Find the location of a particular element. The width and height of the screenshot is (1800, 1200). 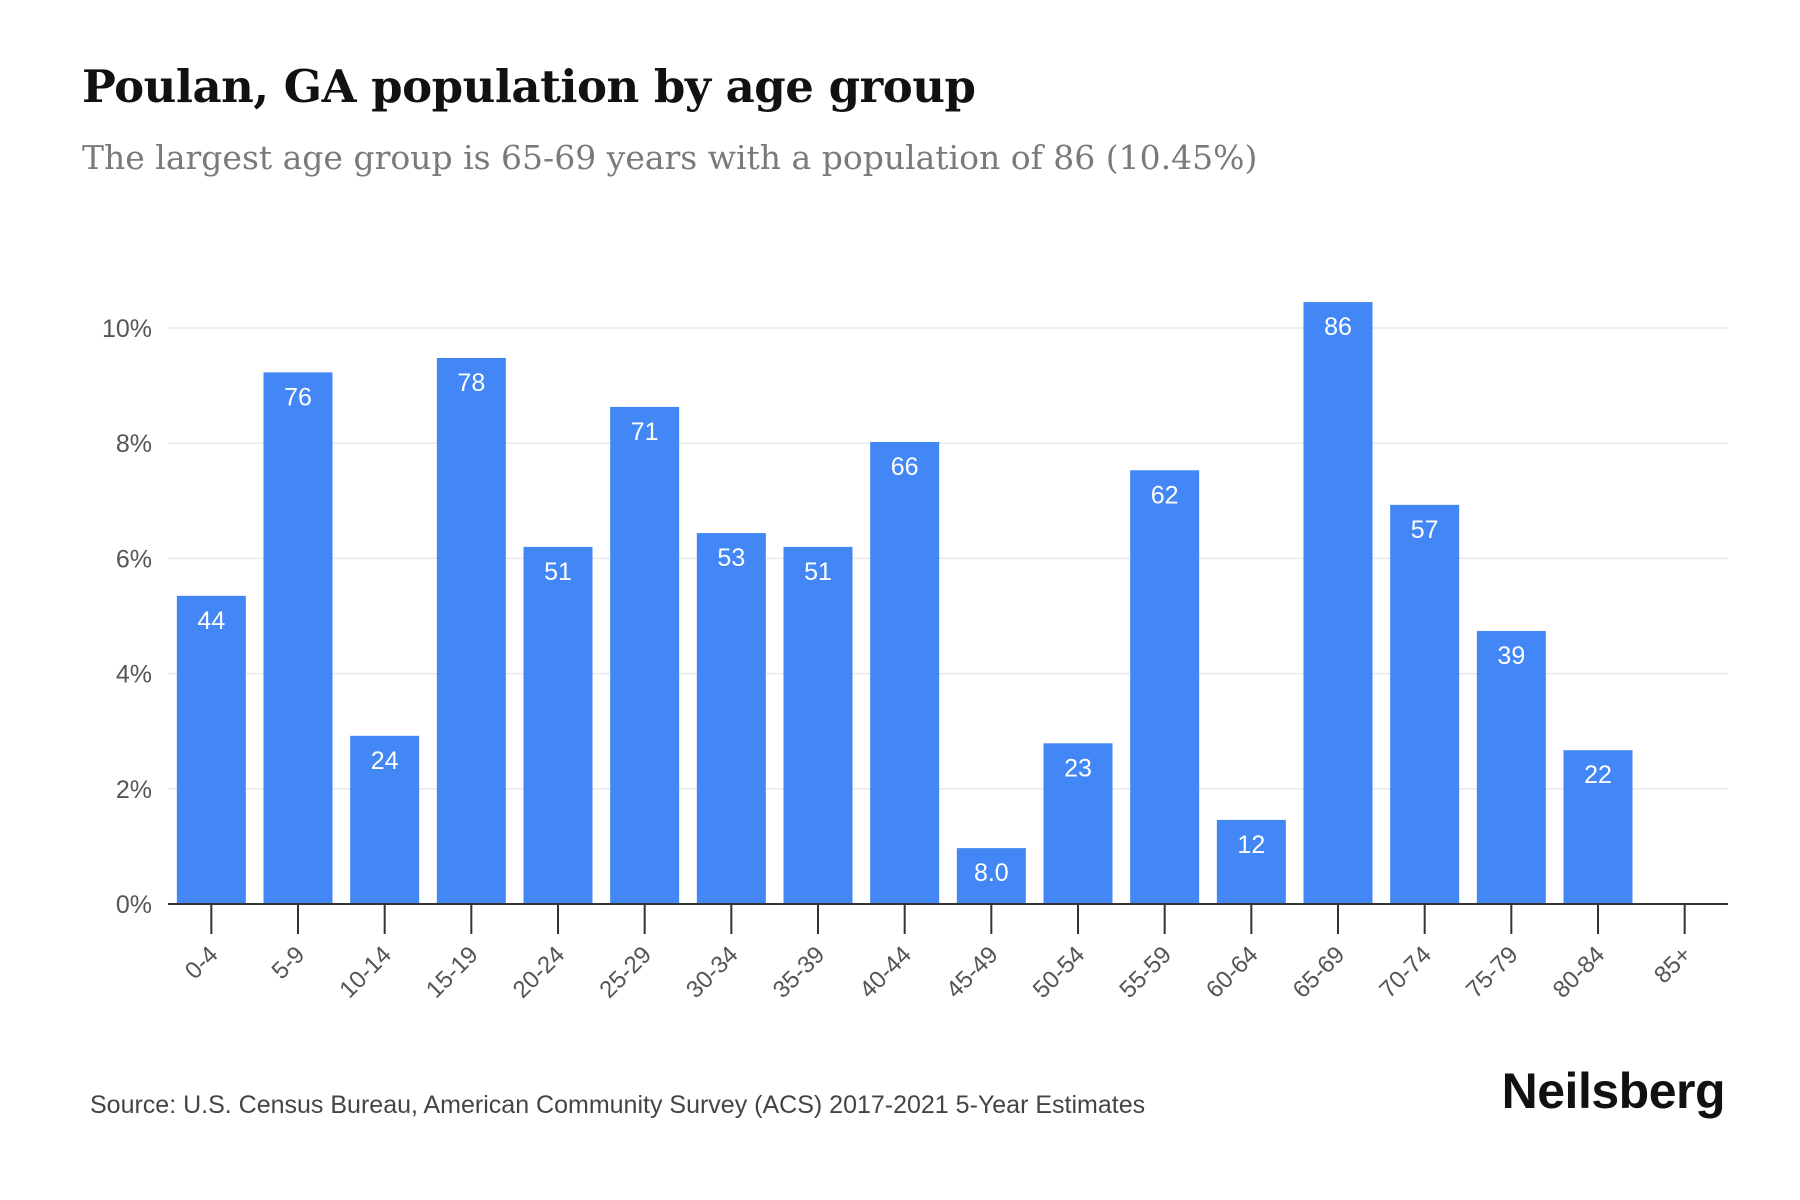

bar-value-label: 57 is located at coordinates (1425, 530).